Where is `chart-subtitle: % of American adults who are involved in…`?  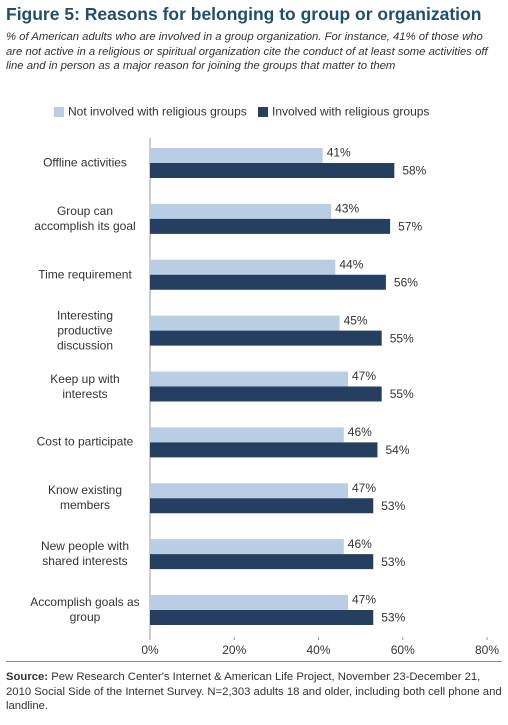 chart-subtitle: % of American adults who are involved in… is located at coordinates (247, 51).